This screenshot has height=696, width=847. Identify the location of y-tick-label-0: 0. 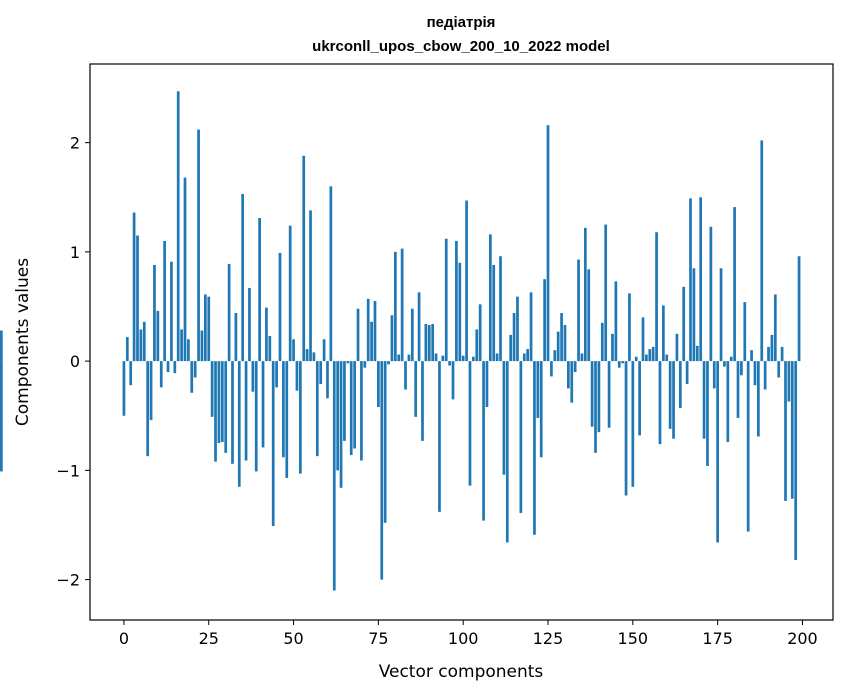
(75, 361).